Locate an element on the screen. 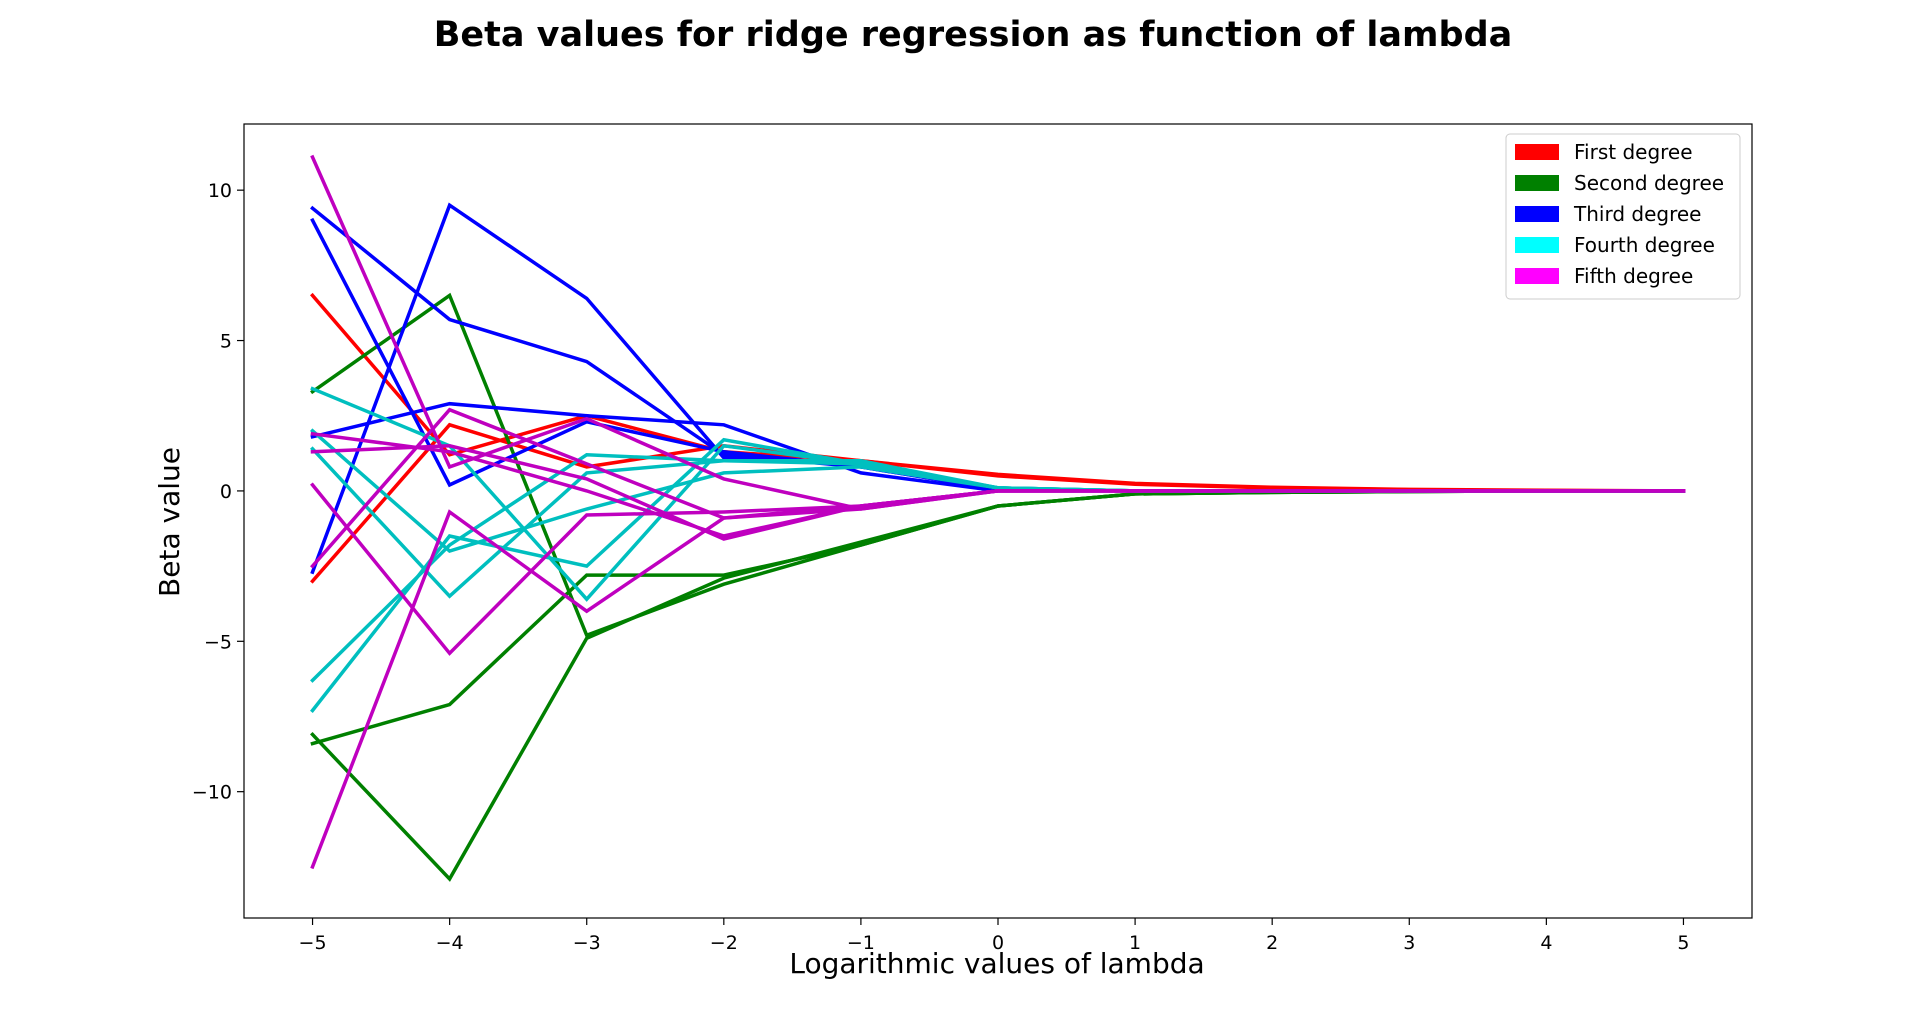 The height and width of the screenshot is (1017, 1920). legend-label: First degree is located at coordinates (1633, 152).